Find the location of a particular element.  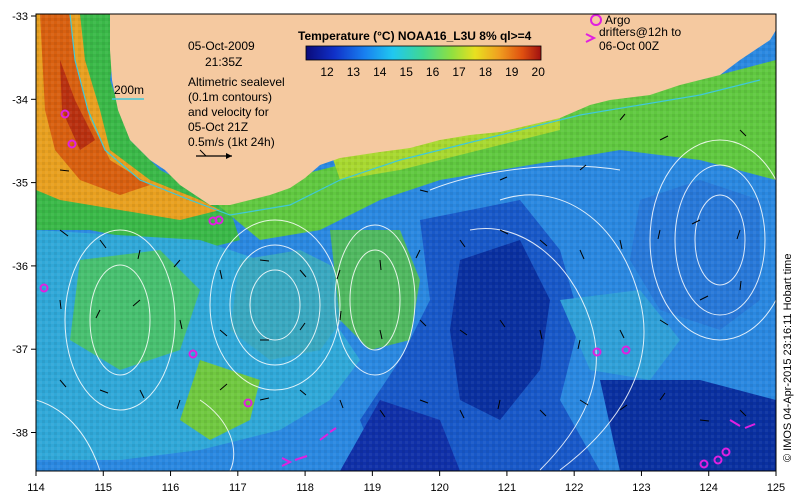

colorbar-tick-label: 20 is located at coordinates (539, 72).